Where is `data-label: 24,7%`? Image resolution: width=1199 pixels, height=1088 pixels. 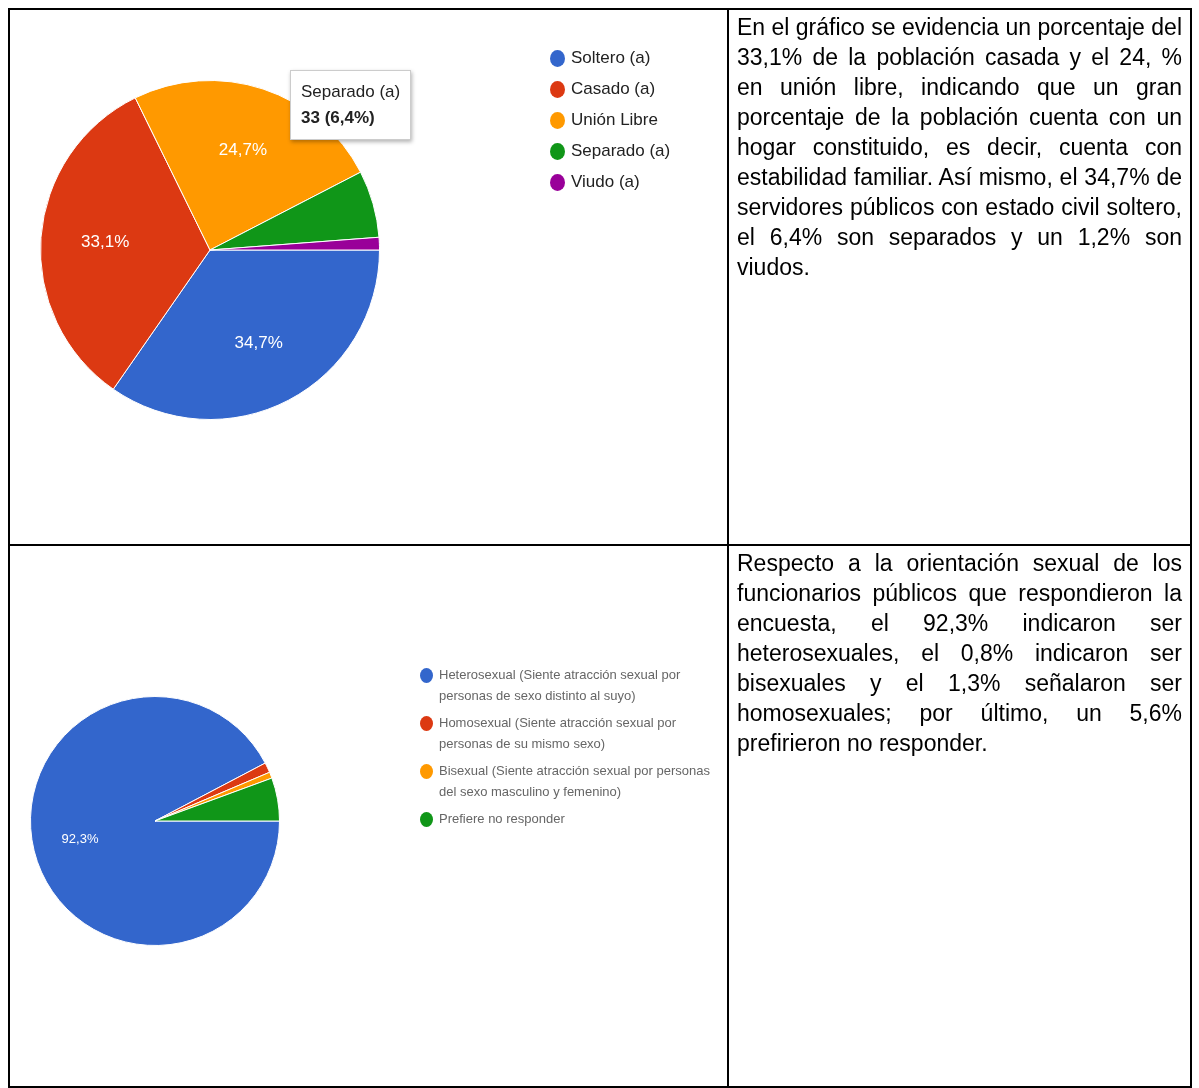 data-label: 24,7% is located at coordinates (243, 149).